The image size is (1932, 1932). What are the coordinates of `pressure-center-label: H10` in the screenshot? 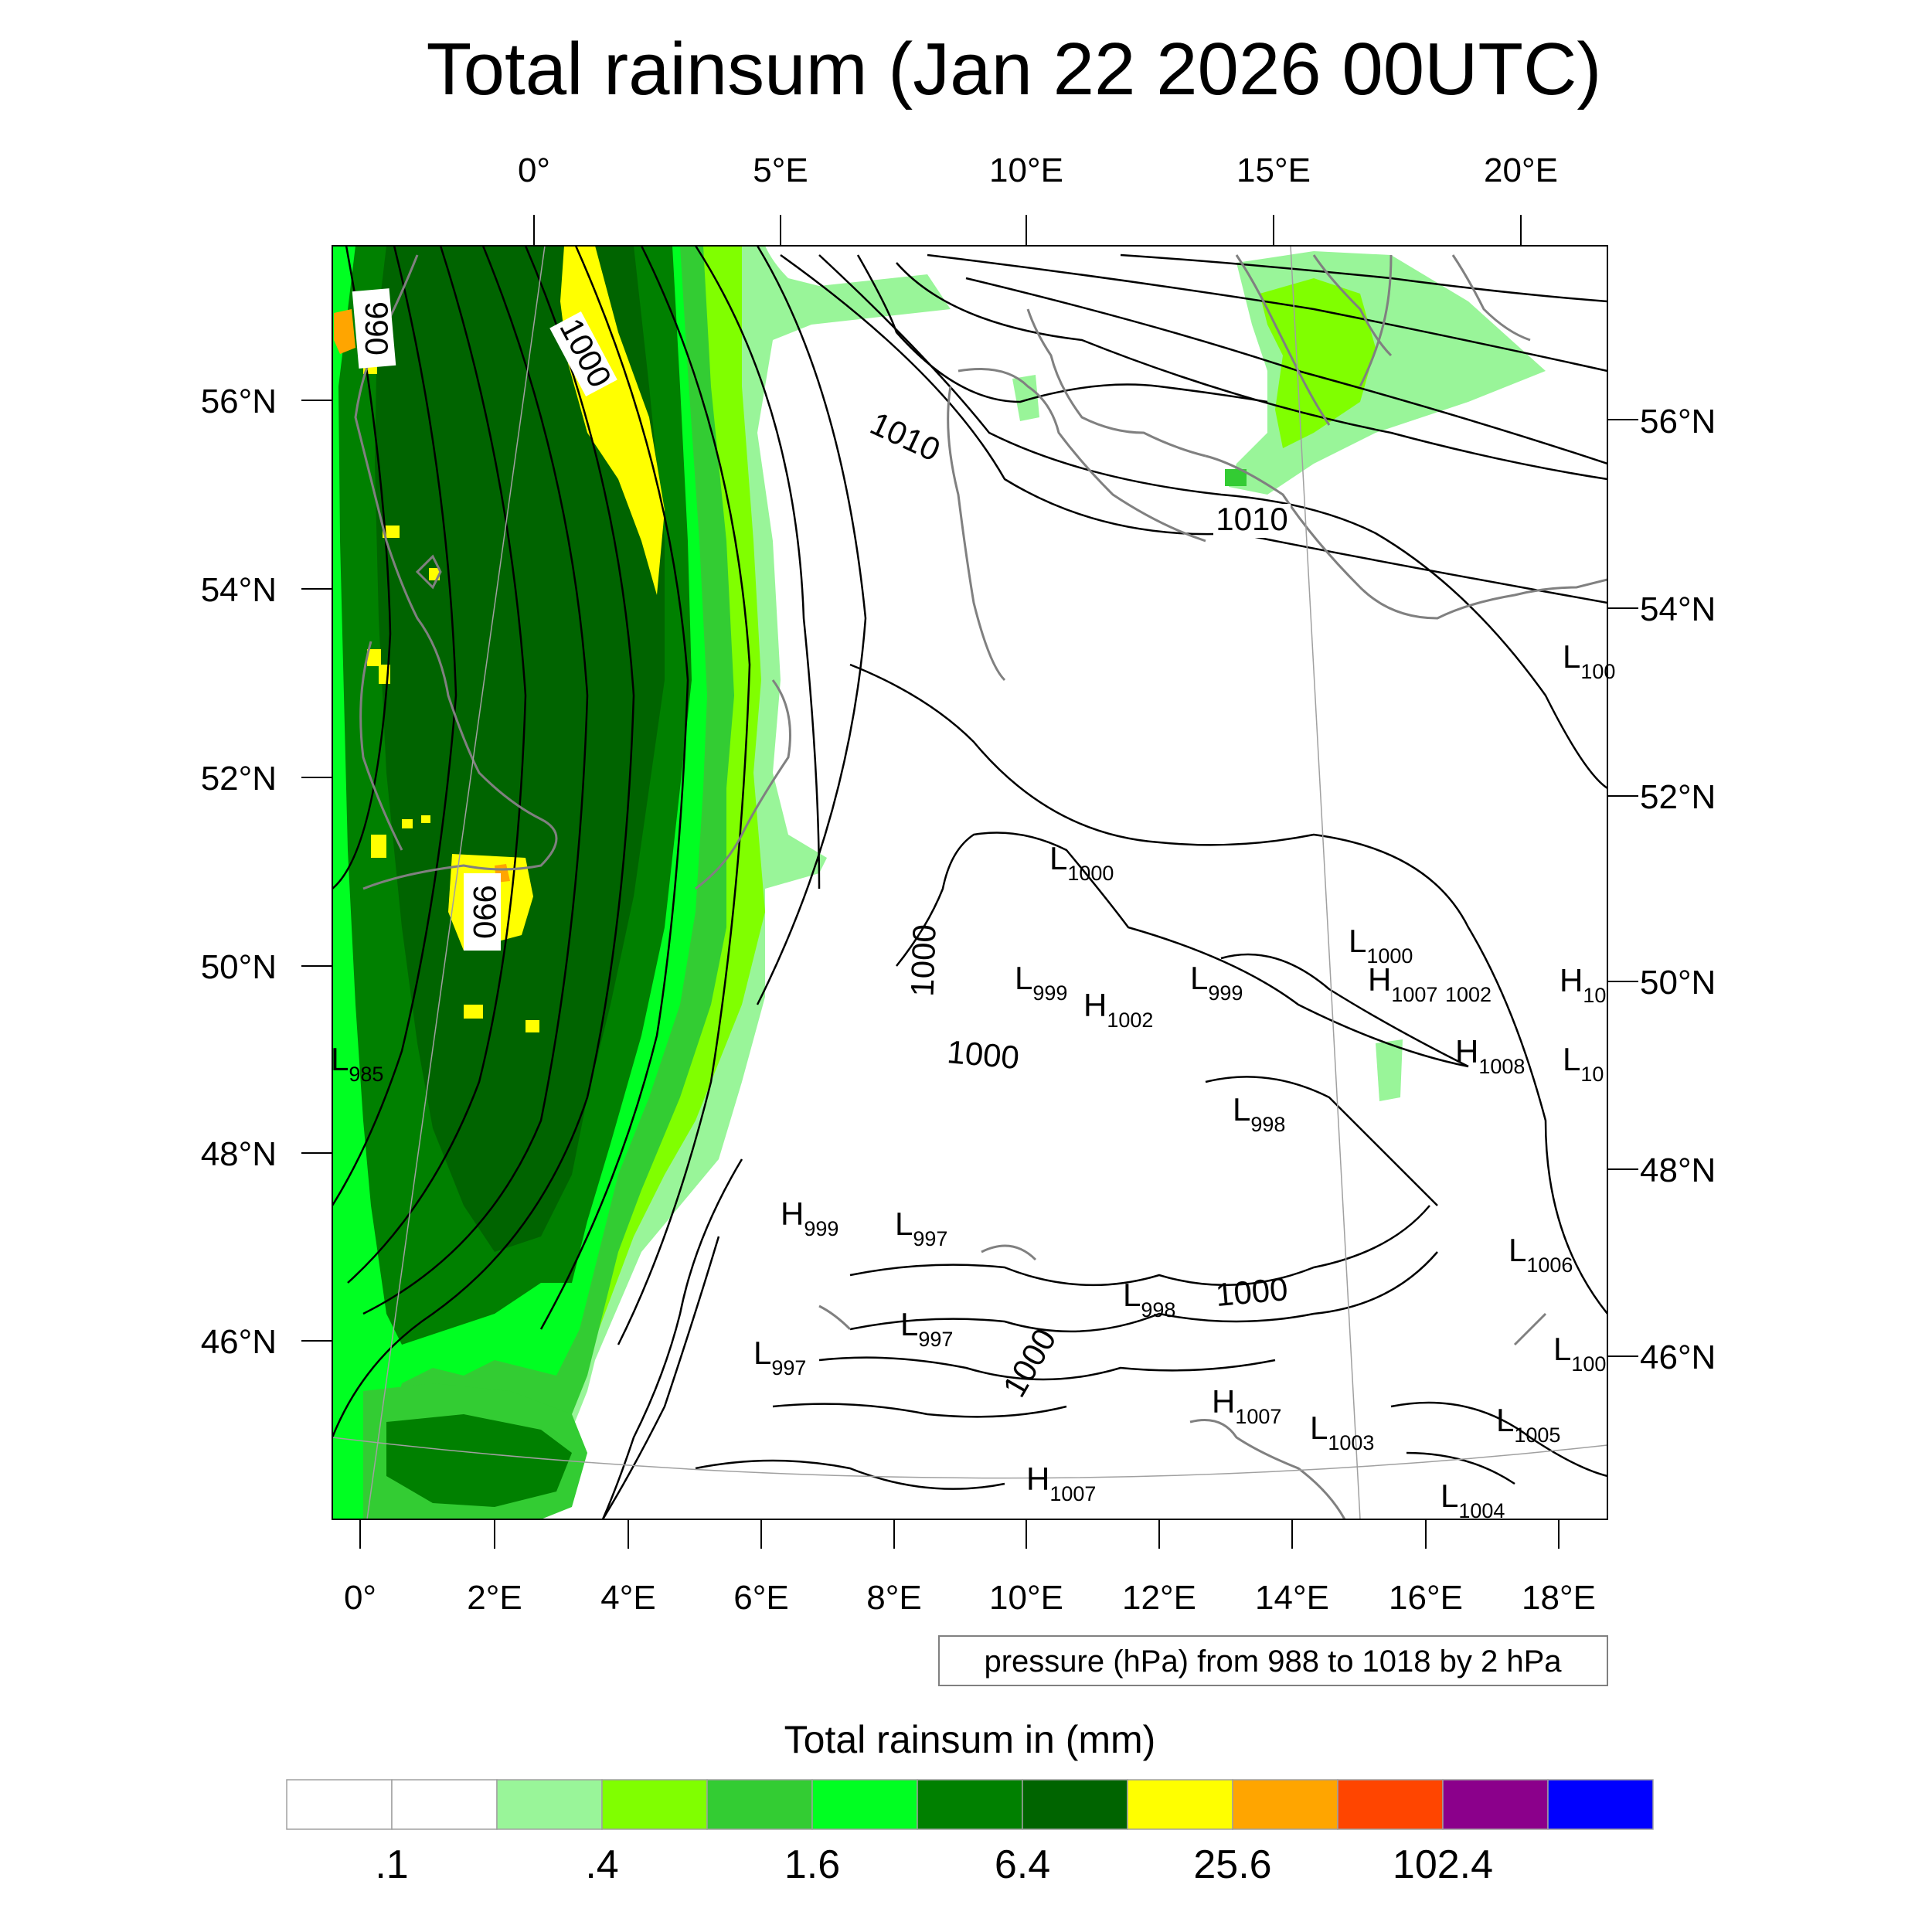 It's located at (1583, 985).